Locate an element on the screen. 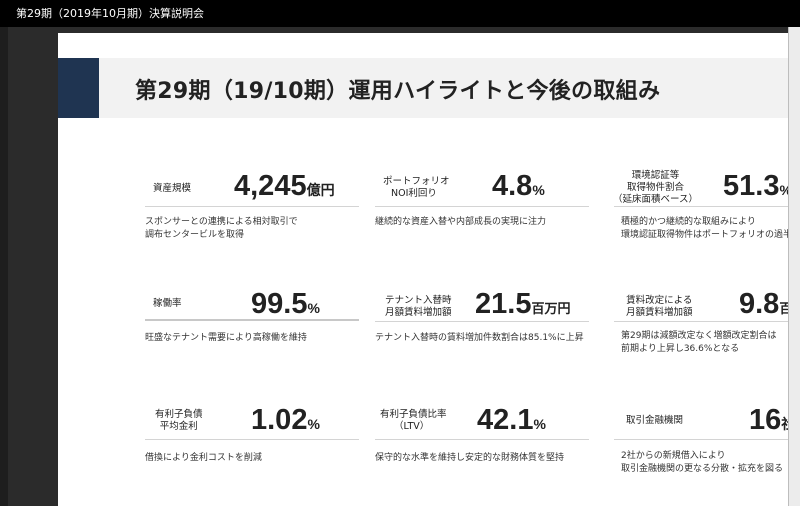 This screenshot has height=506, width=800. metric-label-occupancy: 稼働率 is located at coordinates (167, 303).